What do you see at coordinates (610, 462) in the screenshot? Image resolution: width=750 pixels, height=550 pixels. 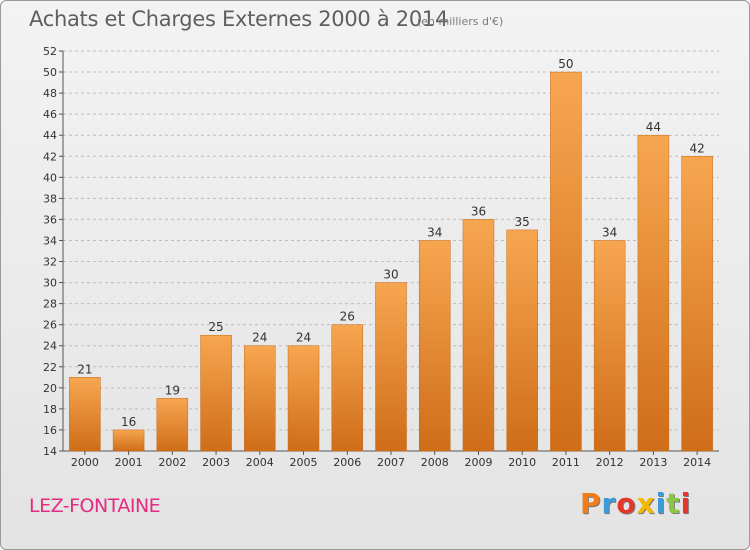 I see `x-tick-label: 2012` at bounding box center [610, 462].